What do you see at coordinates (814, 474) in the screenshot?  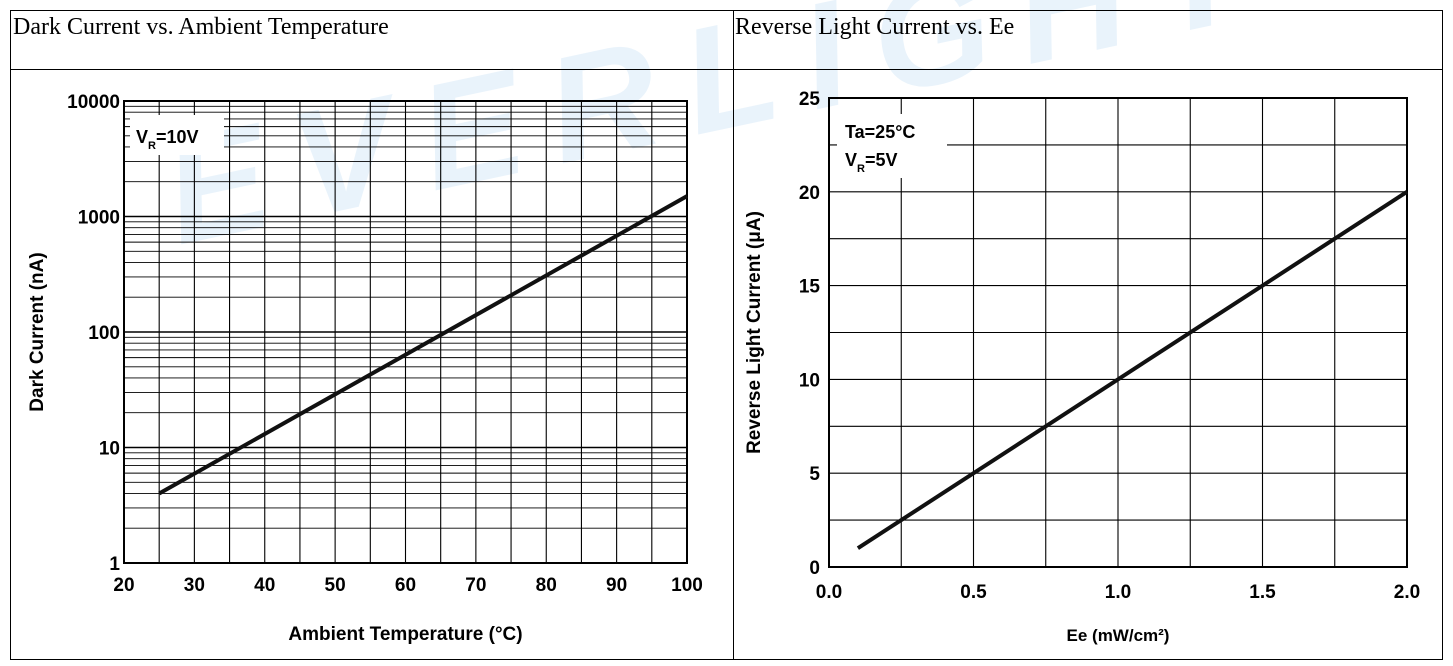 I see `y-tick-label: 5` at bounding box center [814, 474].